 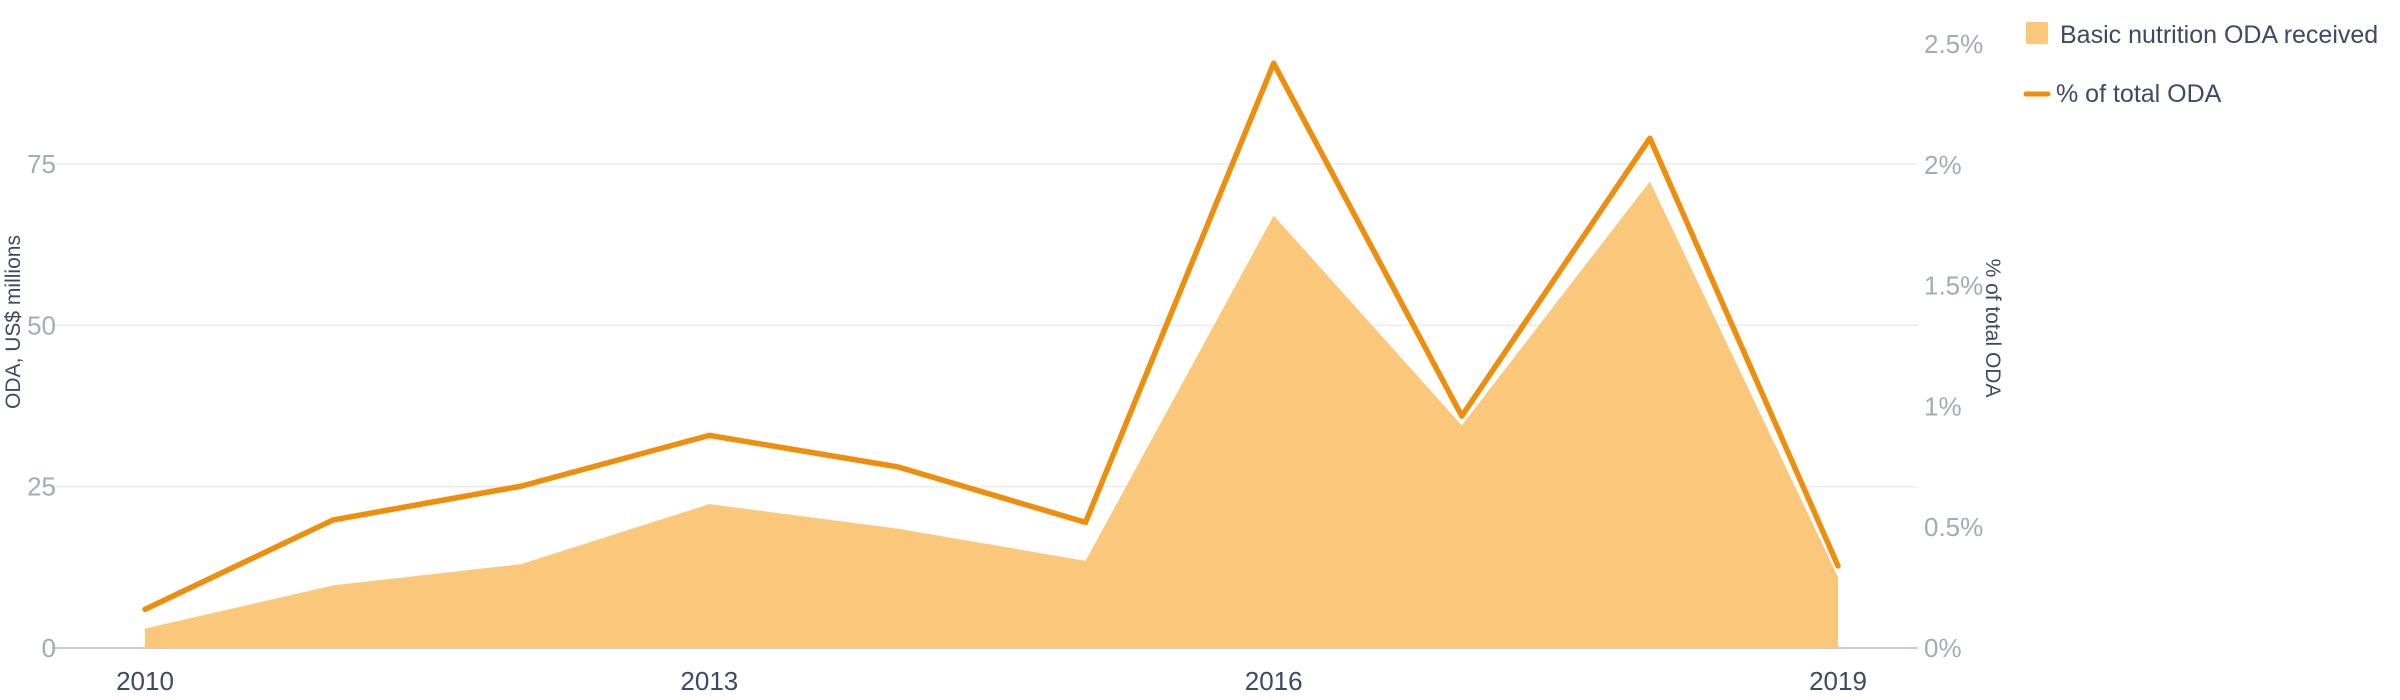 What do you see at coordinates (1274, 681) in the screenshot?
I see `x-tick-label: 2016` at bounding box center [1274, 681].